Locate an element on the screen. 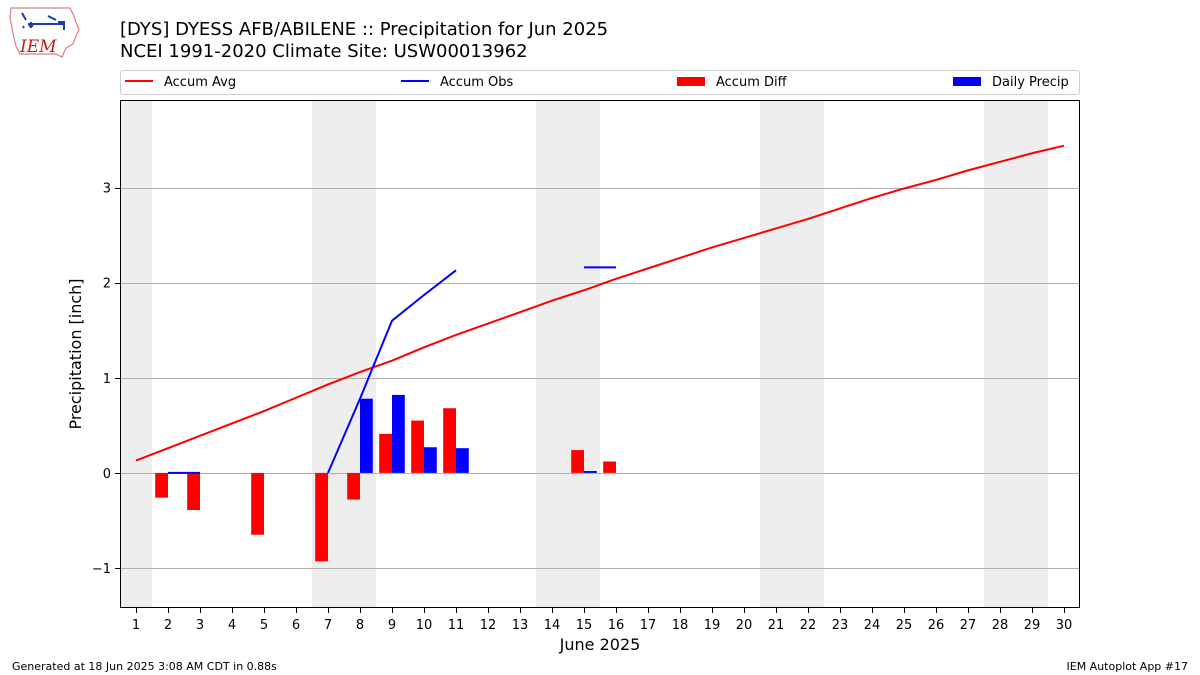 The height and width of the screenshot is (675, 1200). legend-frame is located at coordinates (600, 82).